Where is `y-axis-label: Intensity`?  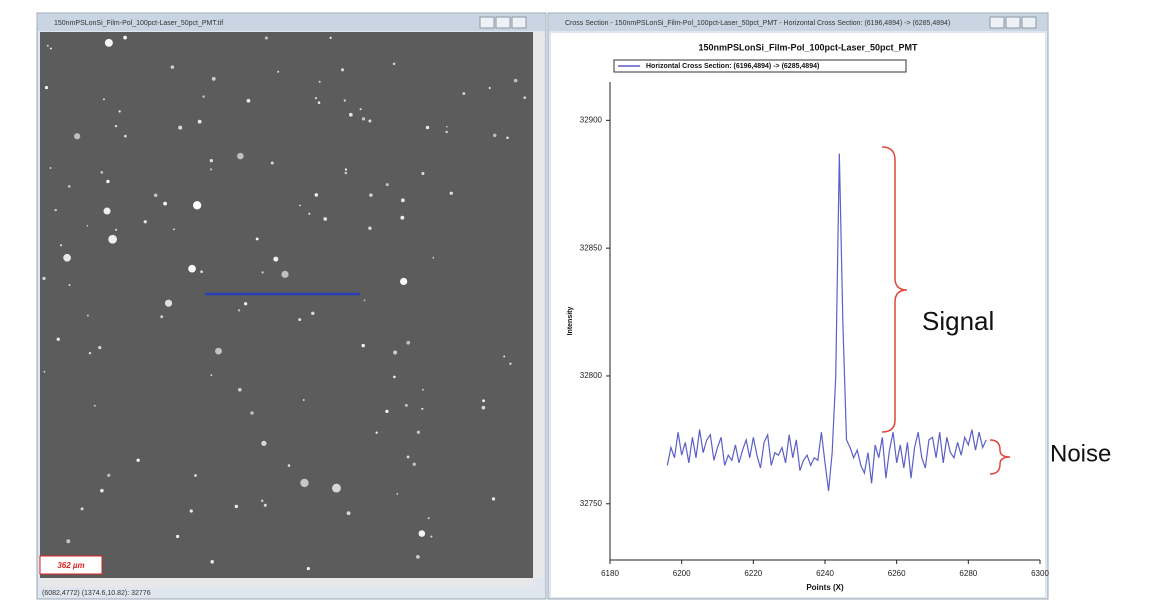 y-axis-label: Intensity is located at coordinates (570, 321).